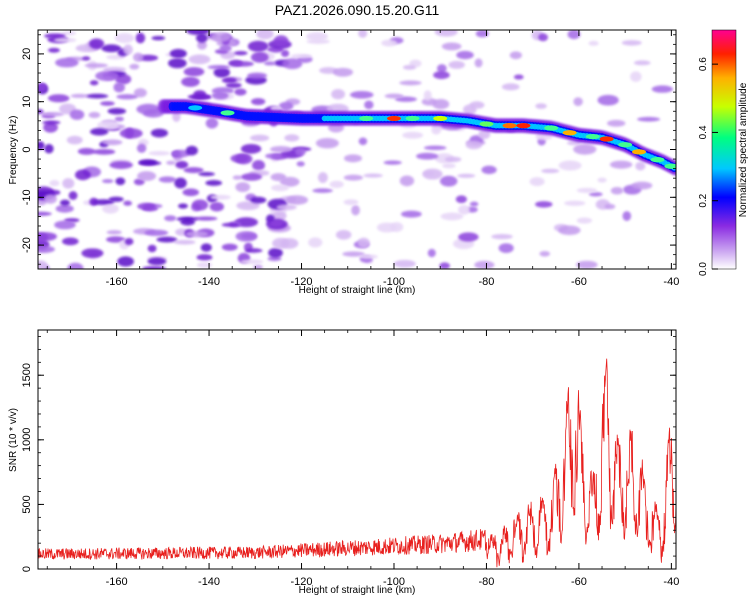  Describe the element at coordinates (13, 440) in the screenshot. I see `snr-y-label: SNR (10 * v/v)` at that location.